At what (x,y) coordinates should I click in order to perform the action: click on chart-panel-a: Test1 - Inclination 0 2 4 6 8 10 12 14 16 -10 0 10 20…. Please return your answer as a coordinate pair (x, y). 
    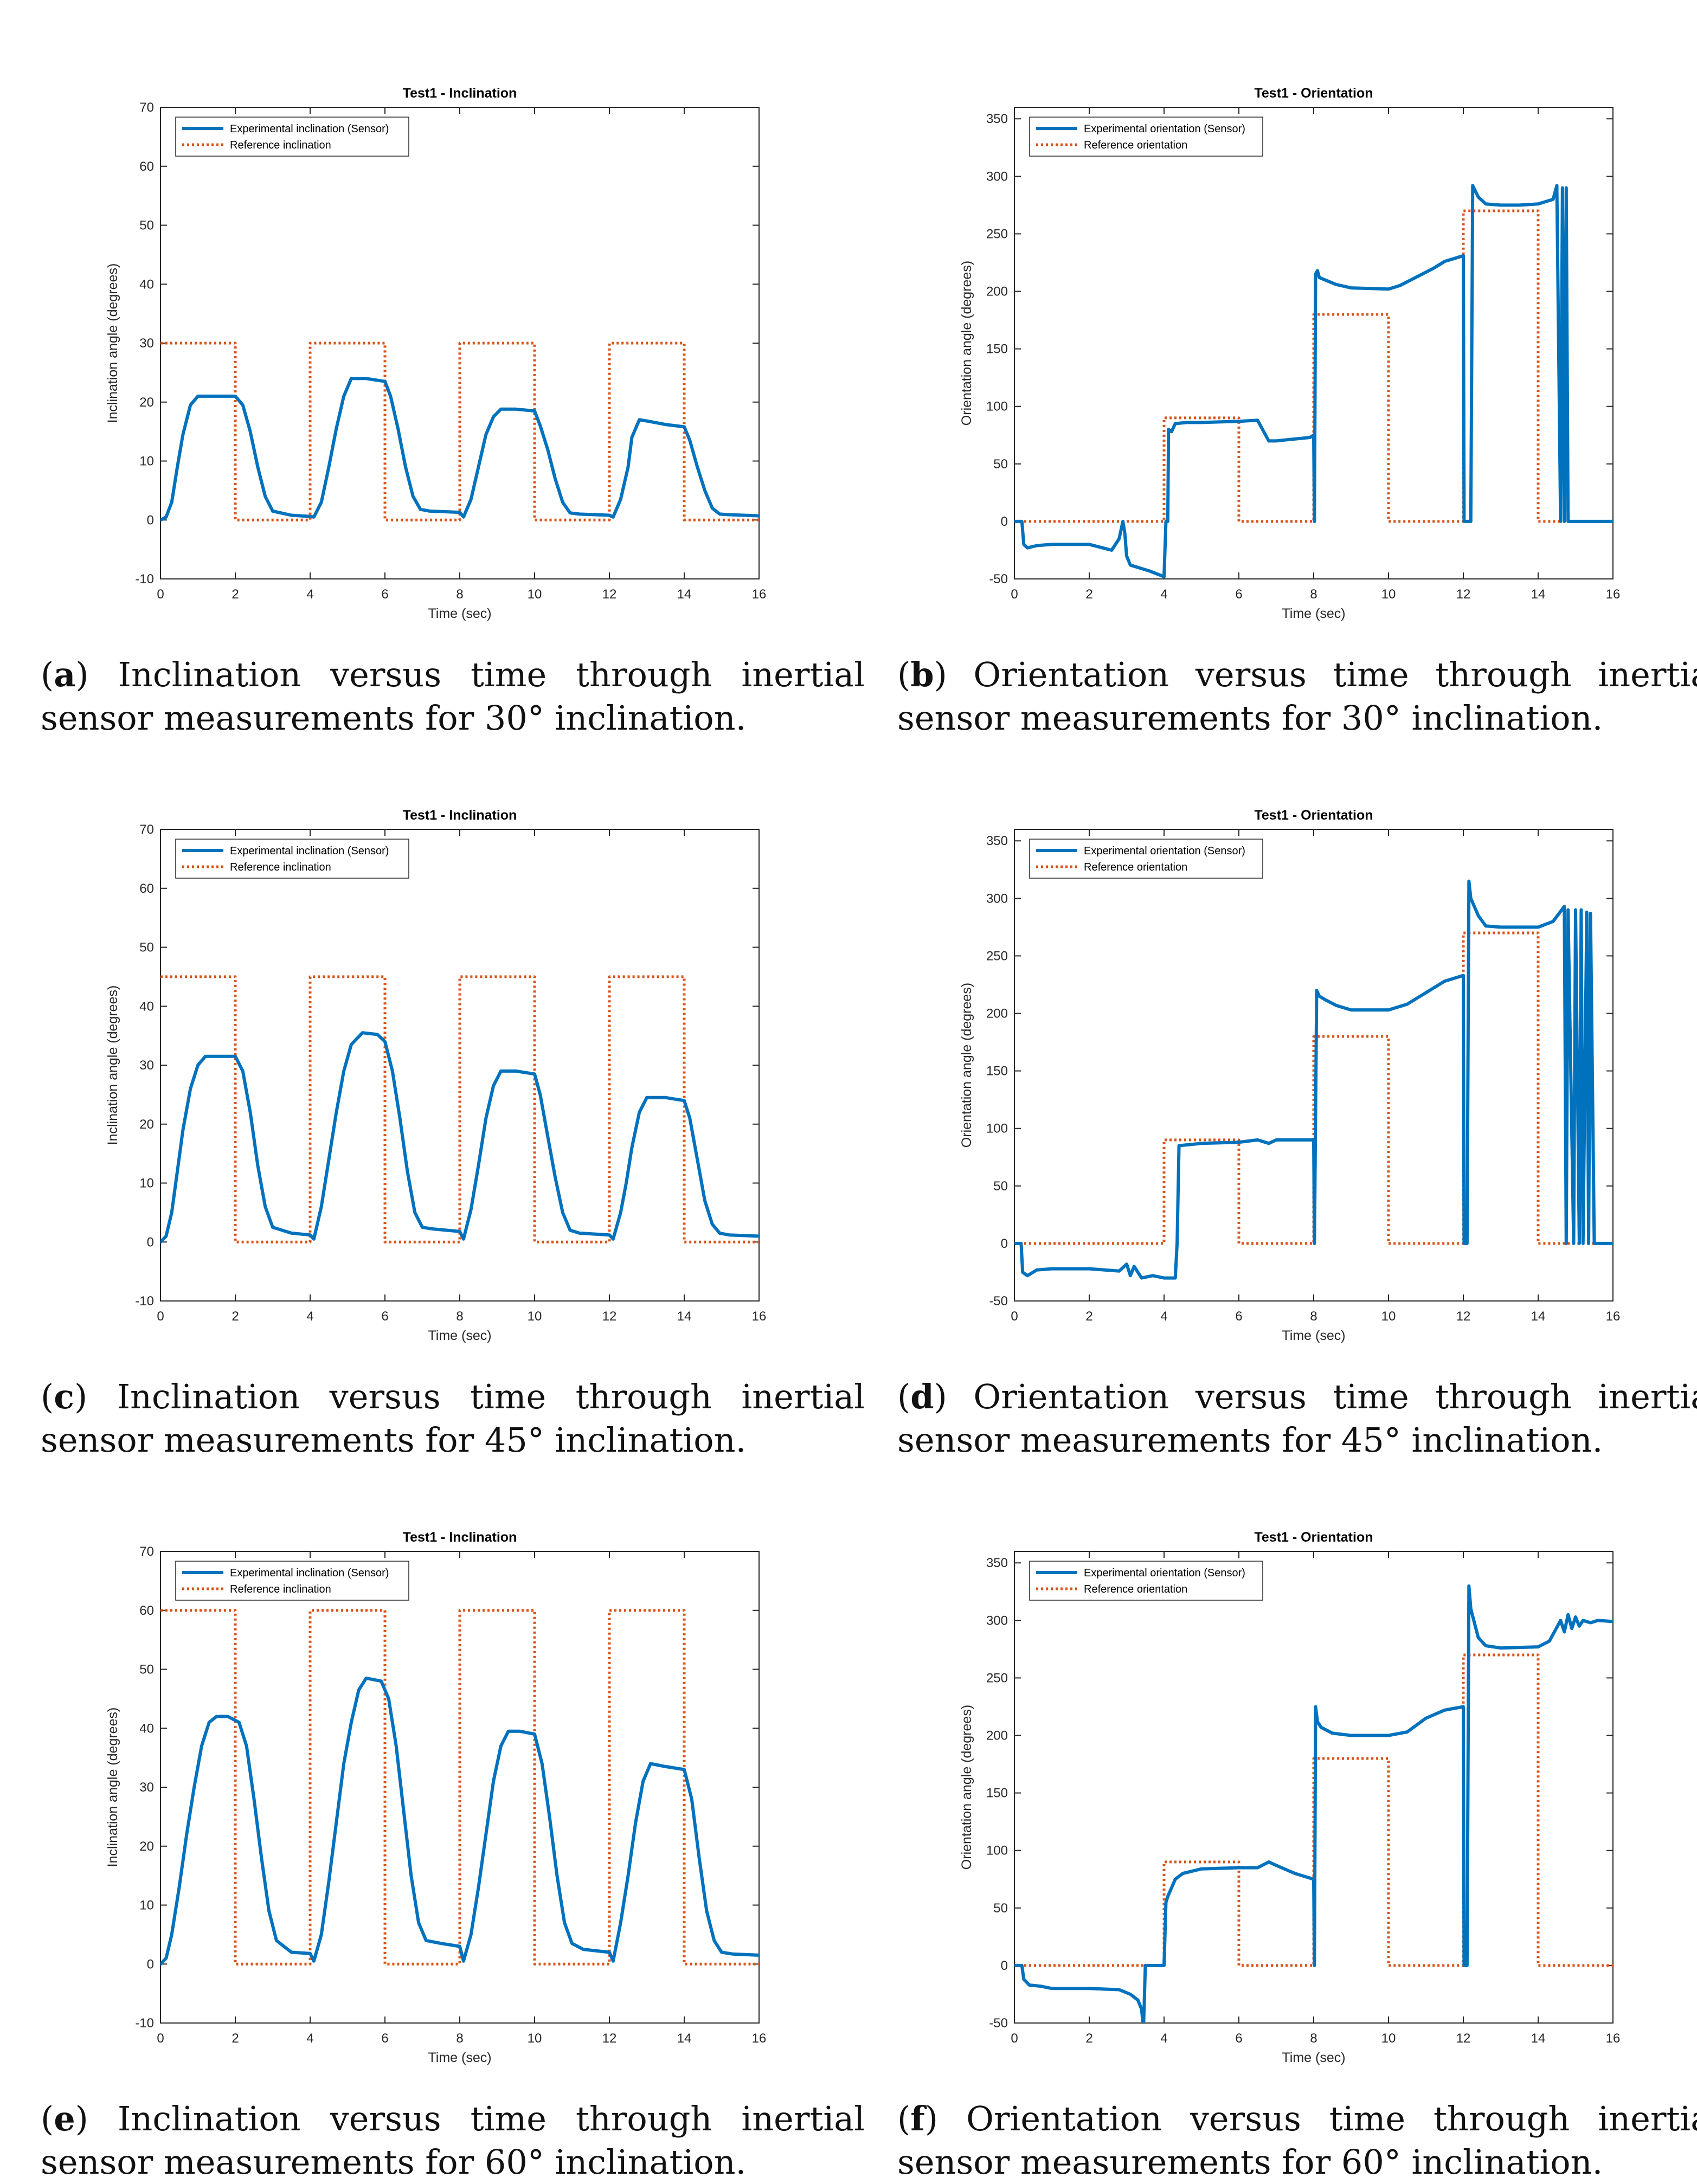
    Looking at the image, I should click on (409, 341).